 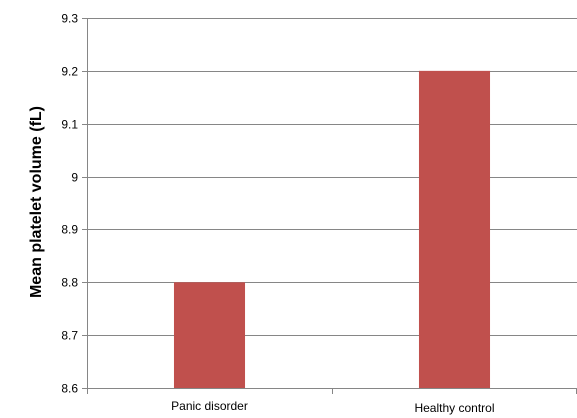 What do you see at coordinates (69, 230) in the screenshot?
I see `y-tick-label: 8.9` at bounding box center [69, 230].